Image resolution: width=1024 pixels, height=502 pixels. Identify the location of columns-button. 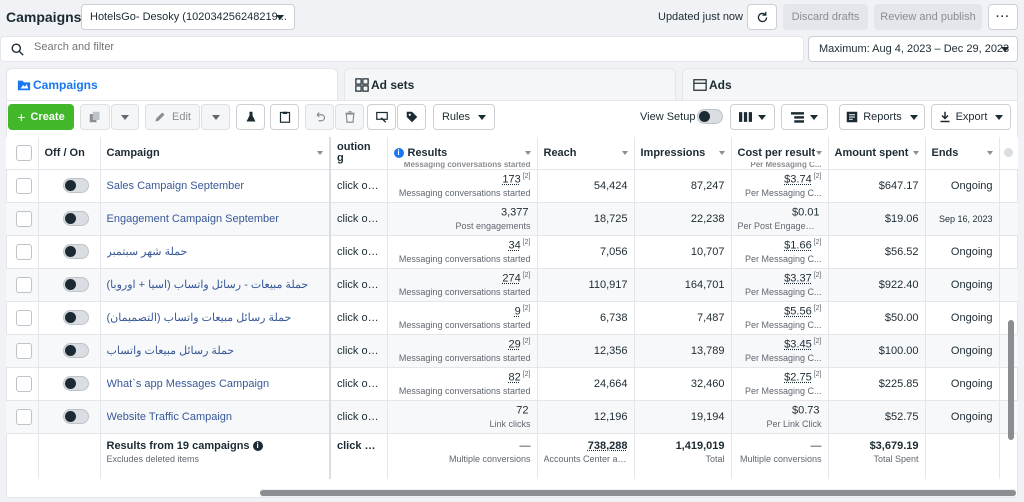
(752, 117).